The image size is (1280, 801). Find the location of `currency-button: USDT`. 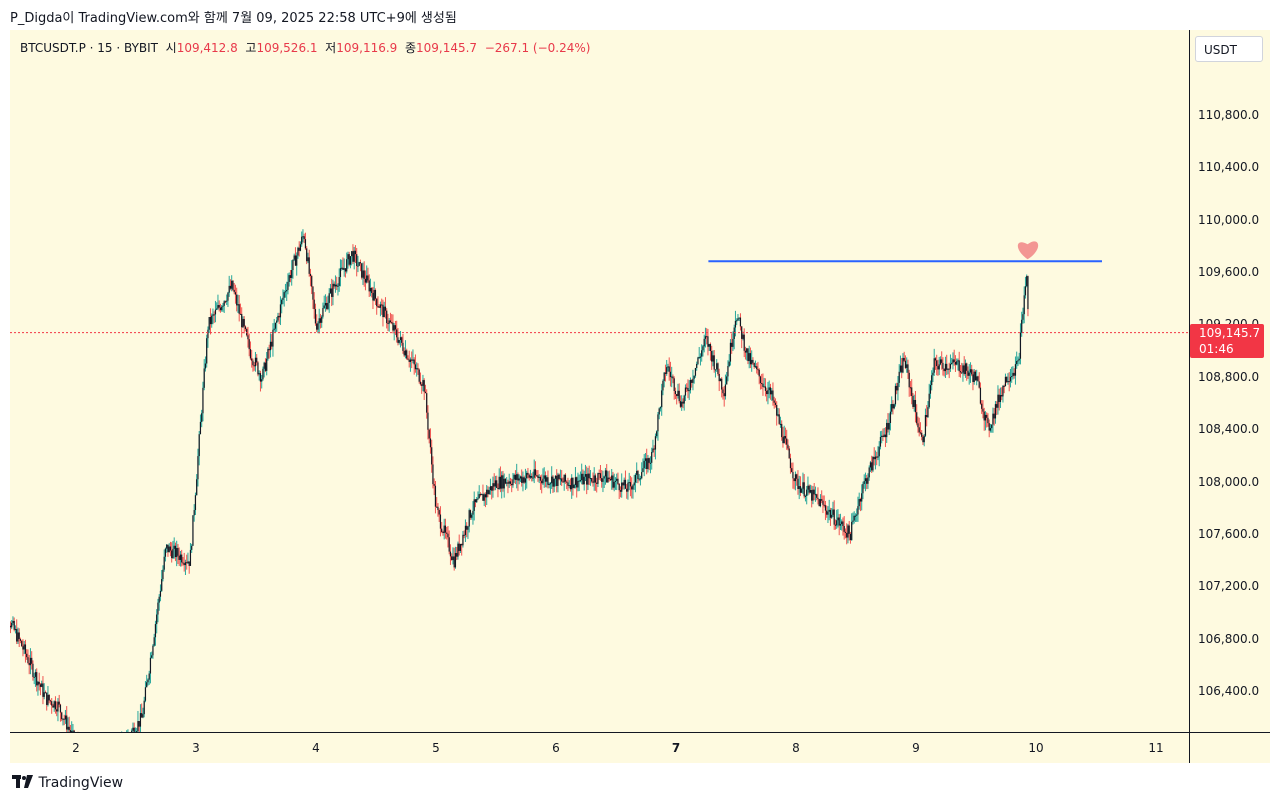

currency-button: USDT is located at coordinates (1229, 49).